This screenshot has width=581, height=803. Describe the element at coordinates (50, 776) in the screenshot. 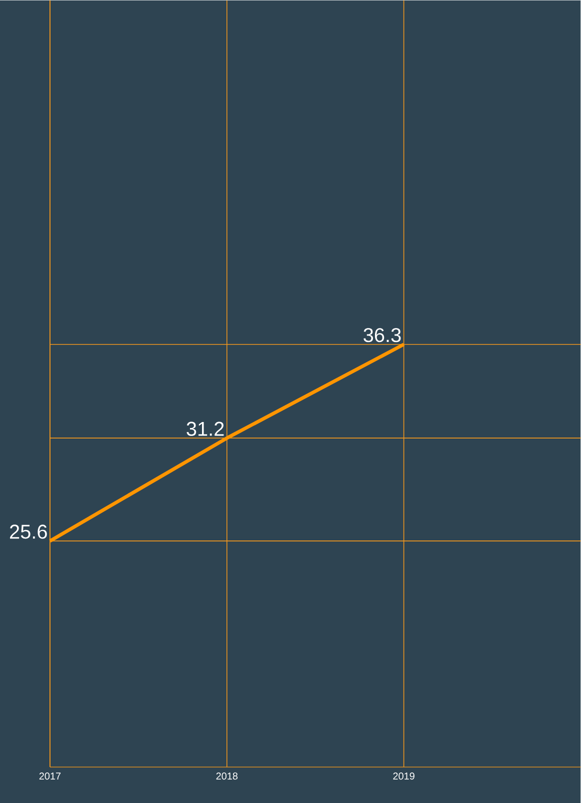

I see `x-tick-label: 2017` at that location.